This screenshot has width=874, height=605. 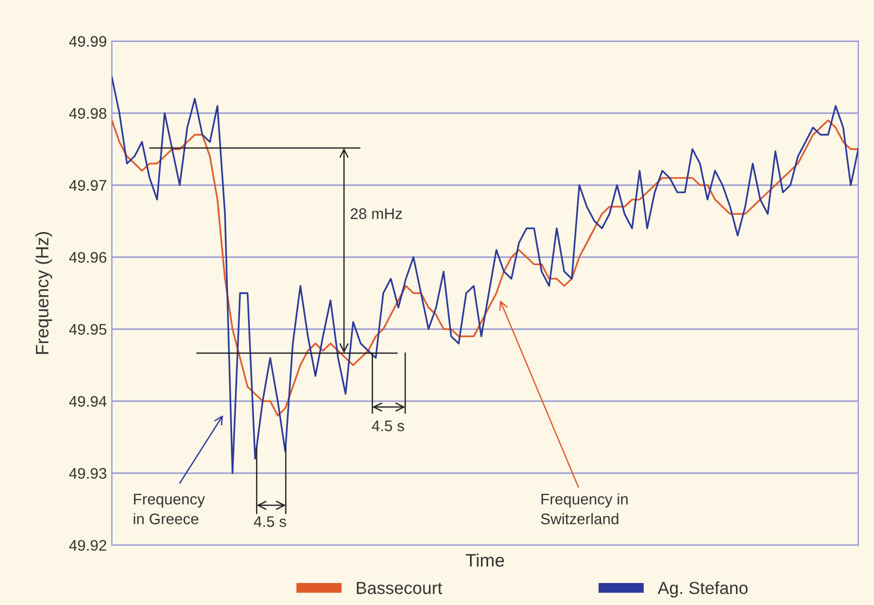 I want to click on y-tick-label: 49.94, so click(x=88, y=401).